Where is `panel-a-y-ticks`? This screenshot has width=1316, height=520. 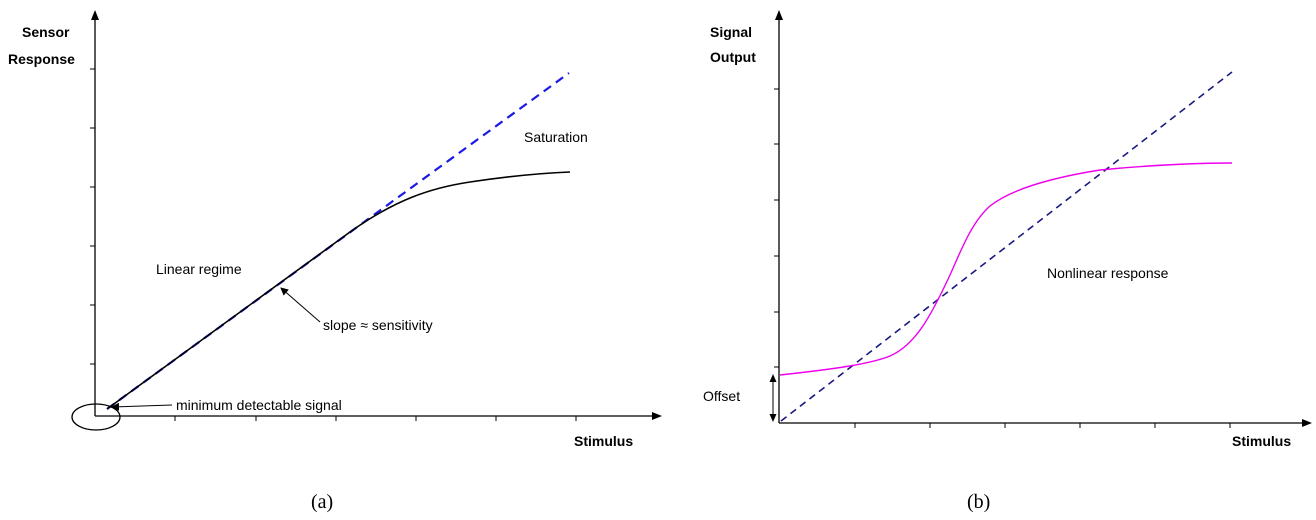 panel-a-y-ticks is located at coordinates (92, 216).